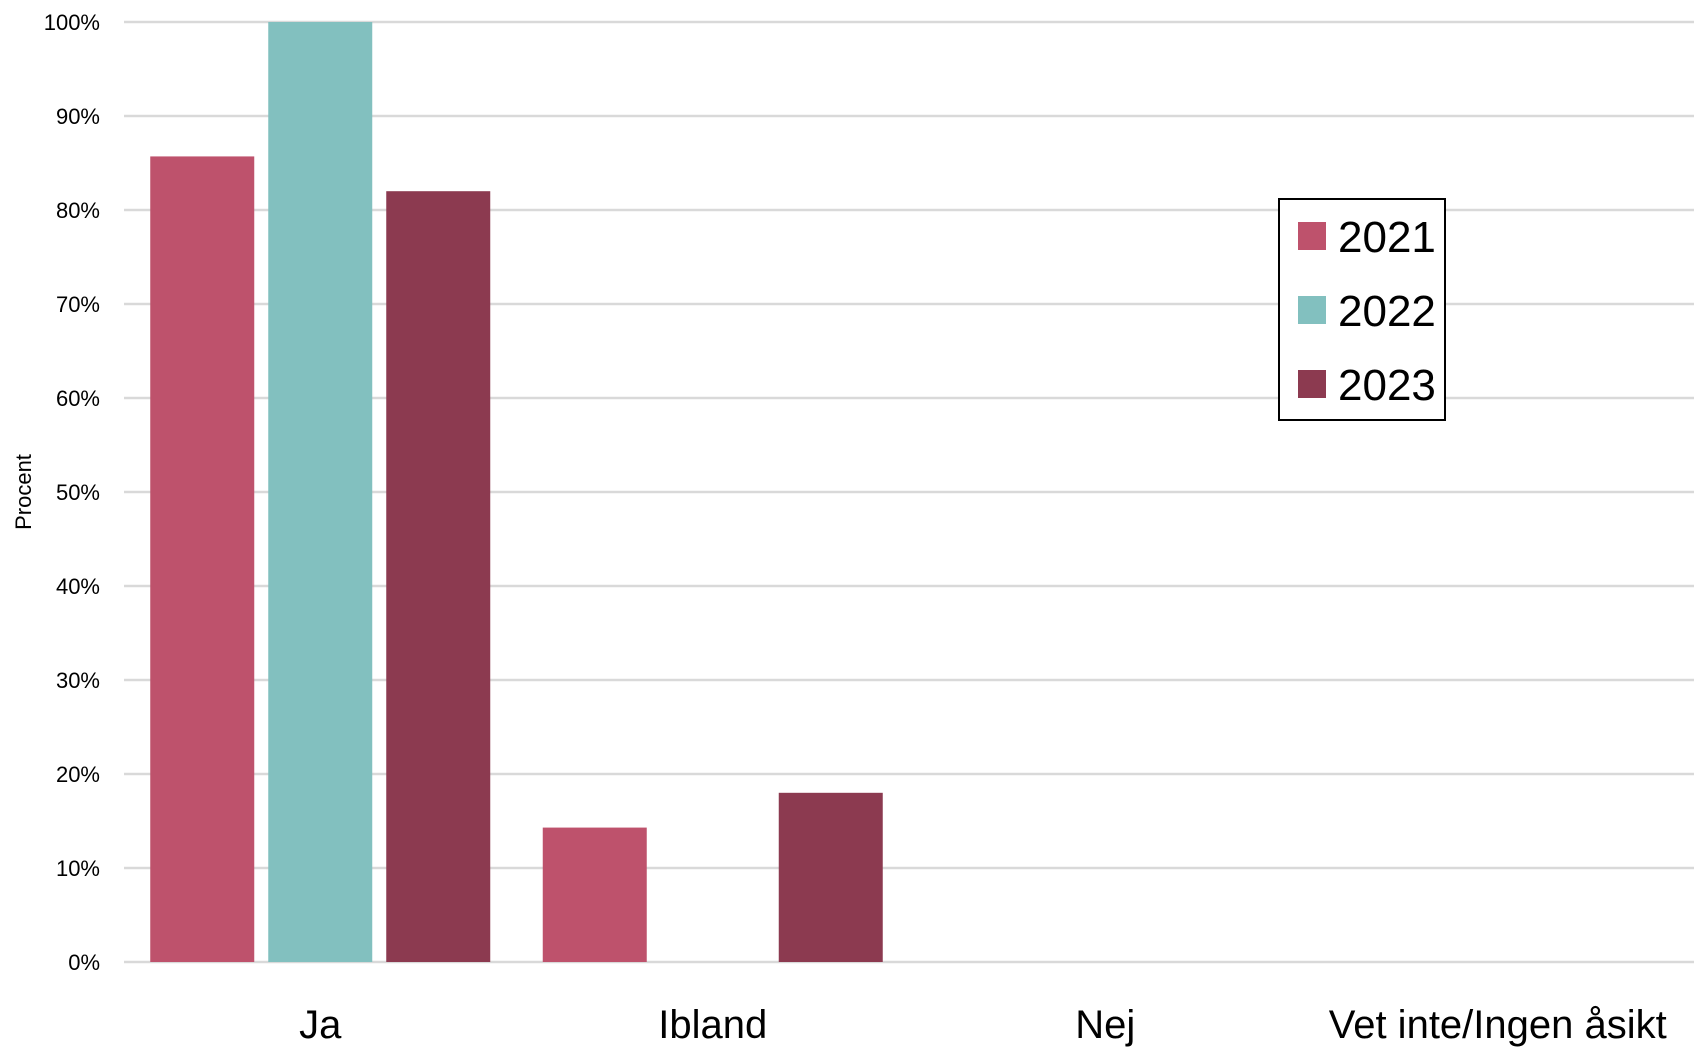 Image resolution: width=1694 pixels, height=1048 pixels. Describe the element at coordinates (1387, 311) in the screenshot. I see `legend-label: 2022` at that location.